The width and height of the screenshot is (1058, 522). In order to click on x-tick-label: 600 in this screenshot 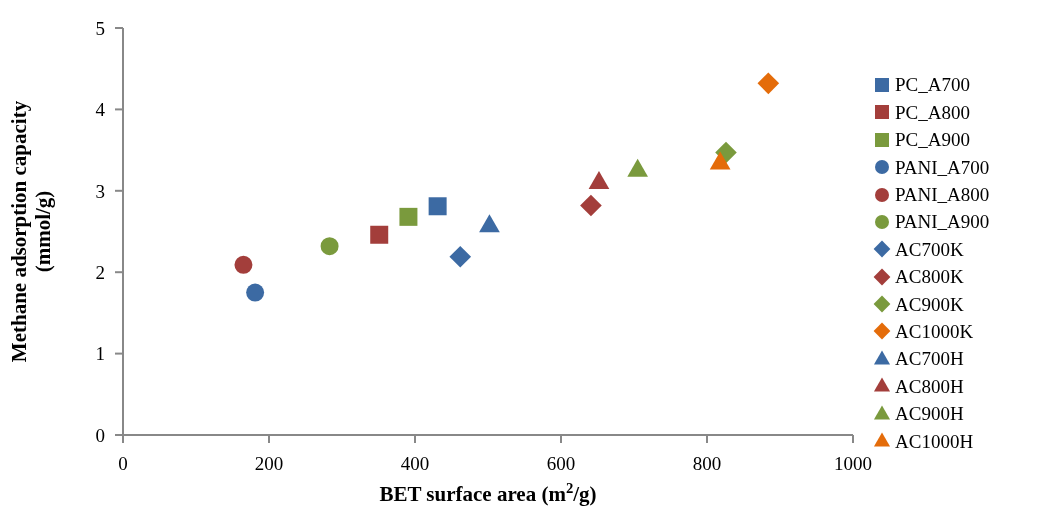, I will do `click(561, 464)`.